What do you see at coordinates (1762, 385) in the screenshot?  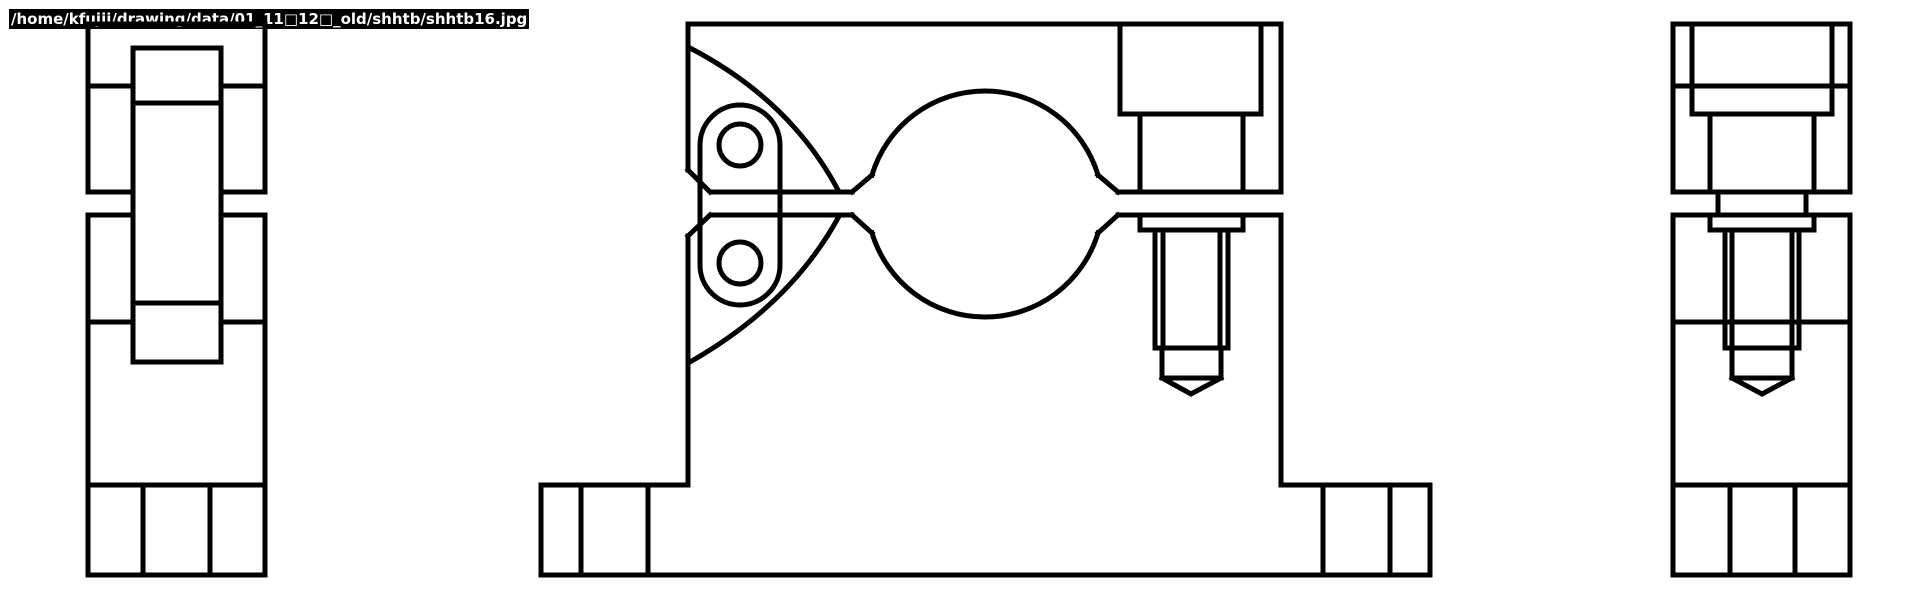 I see `right-bolt-point` at bounding box center [1762, 385].